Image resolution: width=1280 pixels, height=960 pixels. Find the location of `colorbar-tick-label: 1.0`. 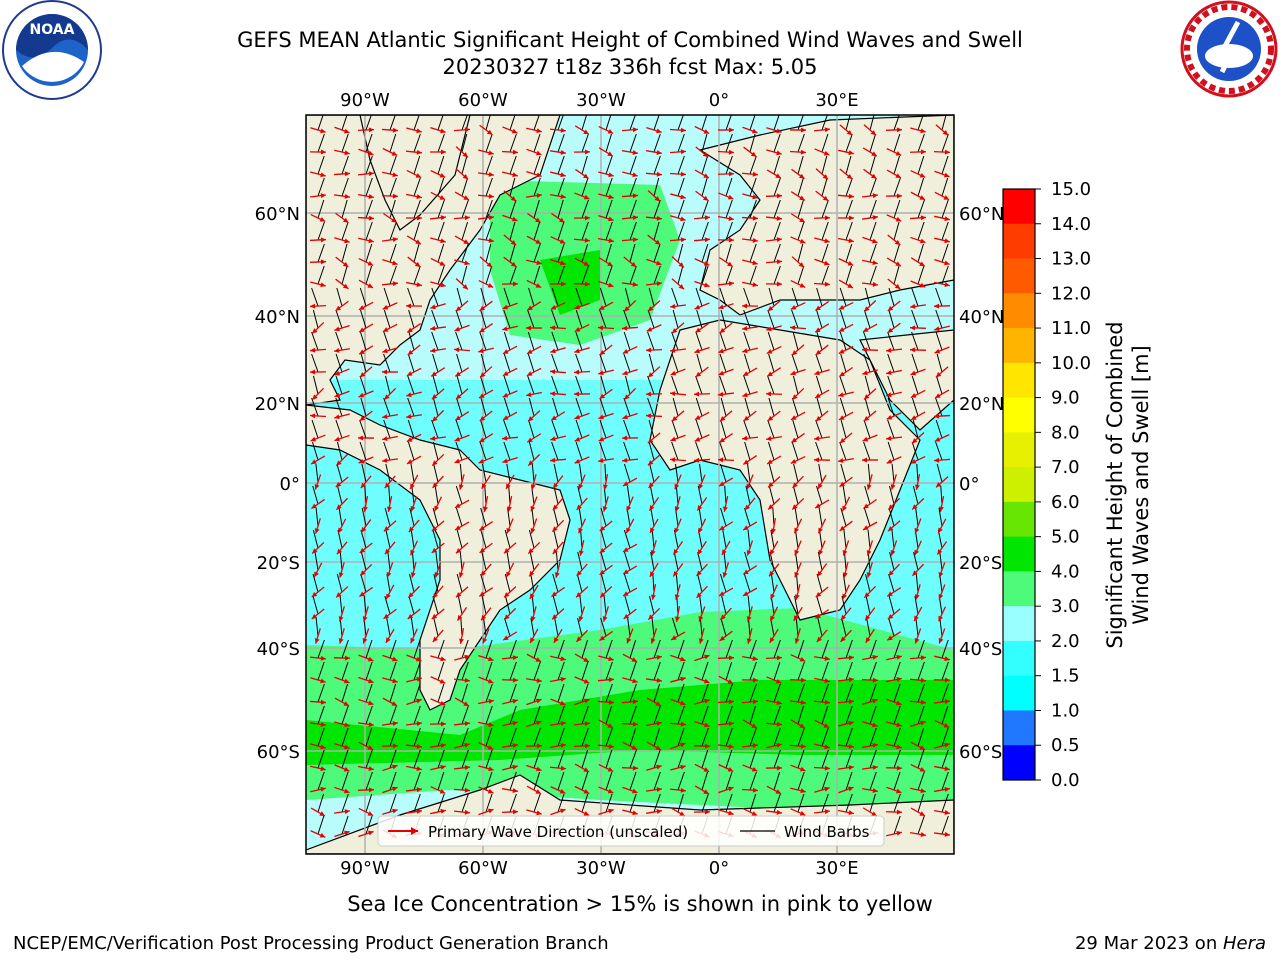

colorbar-tick-label: 1.0 is located at coordinates (1065, 710).